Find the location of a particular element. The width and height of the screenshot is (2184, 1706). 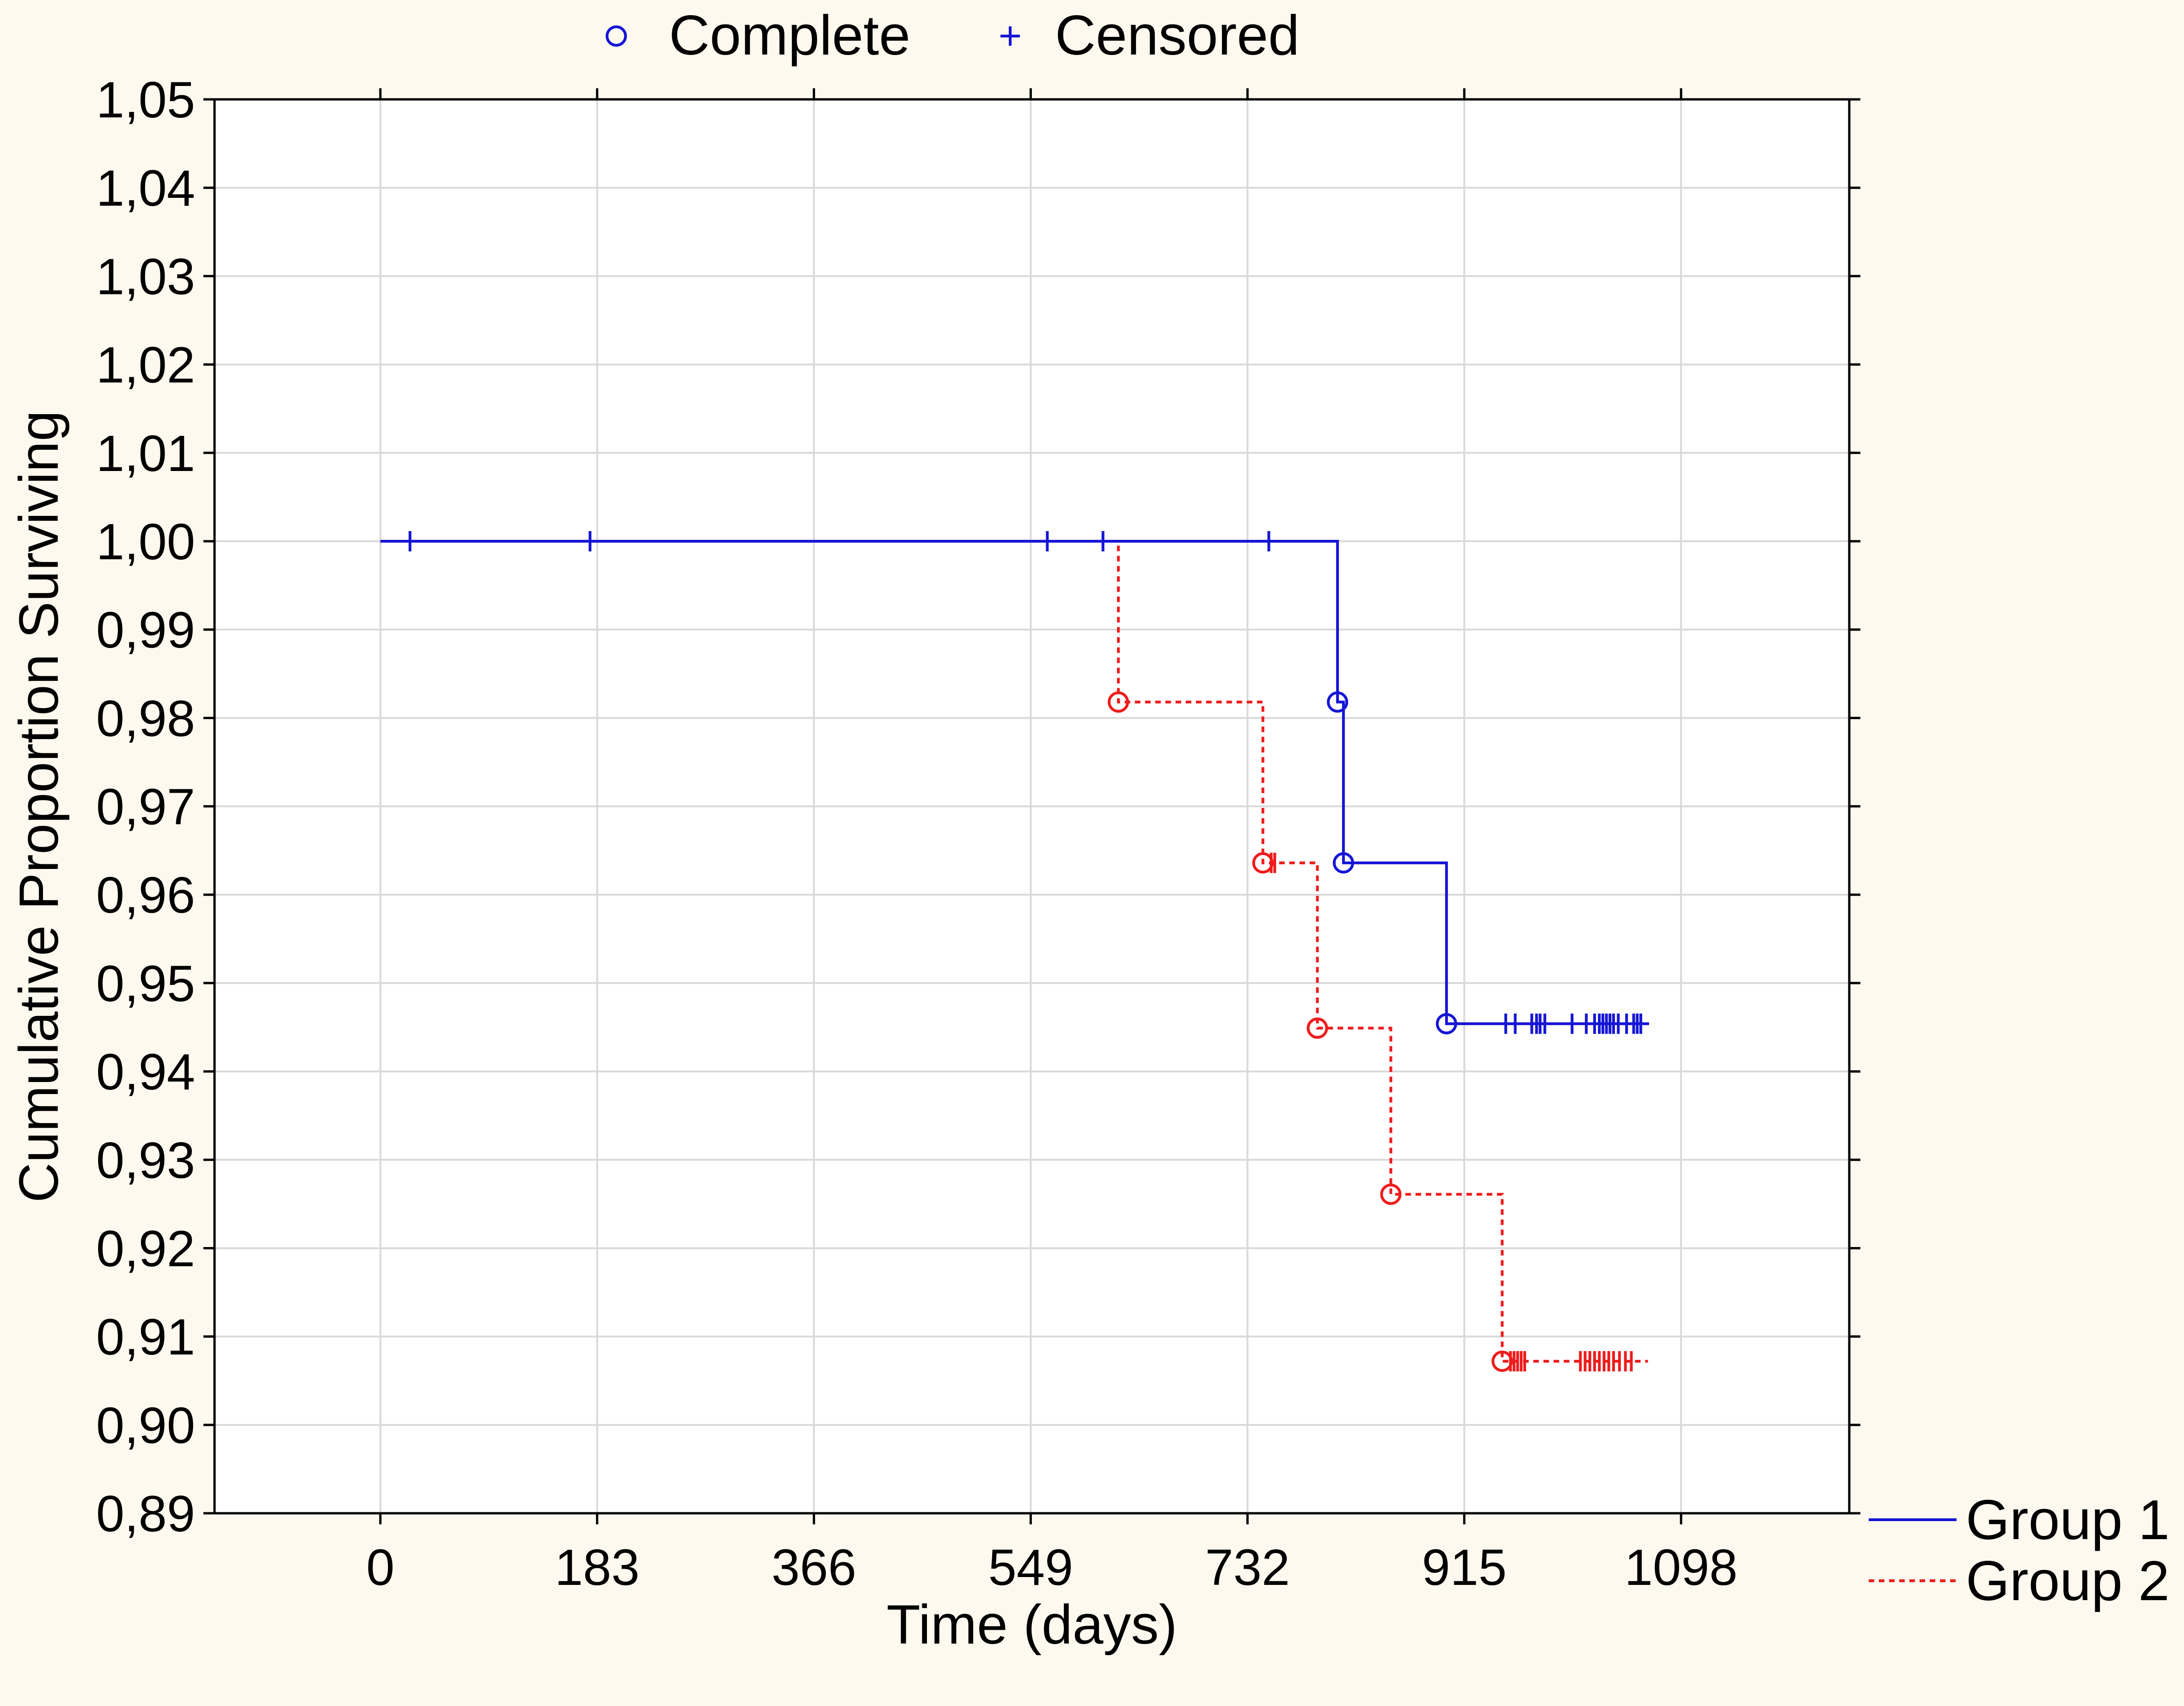

y-tick-label: 0,93 is located at coordinates (145, 1160).